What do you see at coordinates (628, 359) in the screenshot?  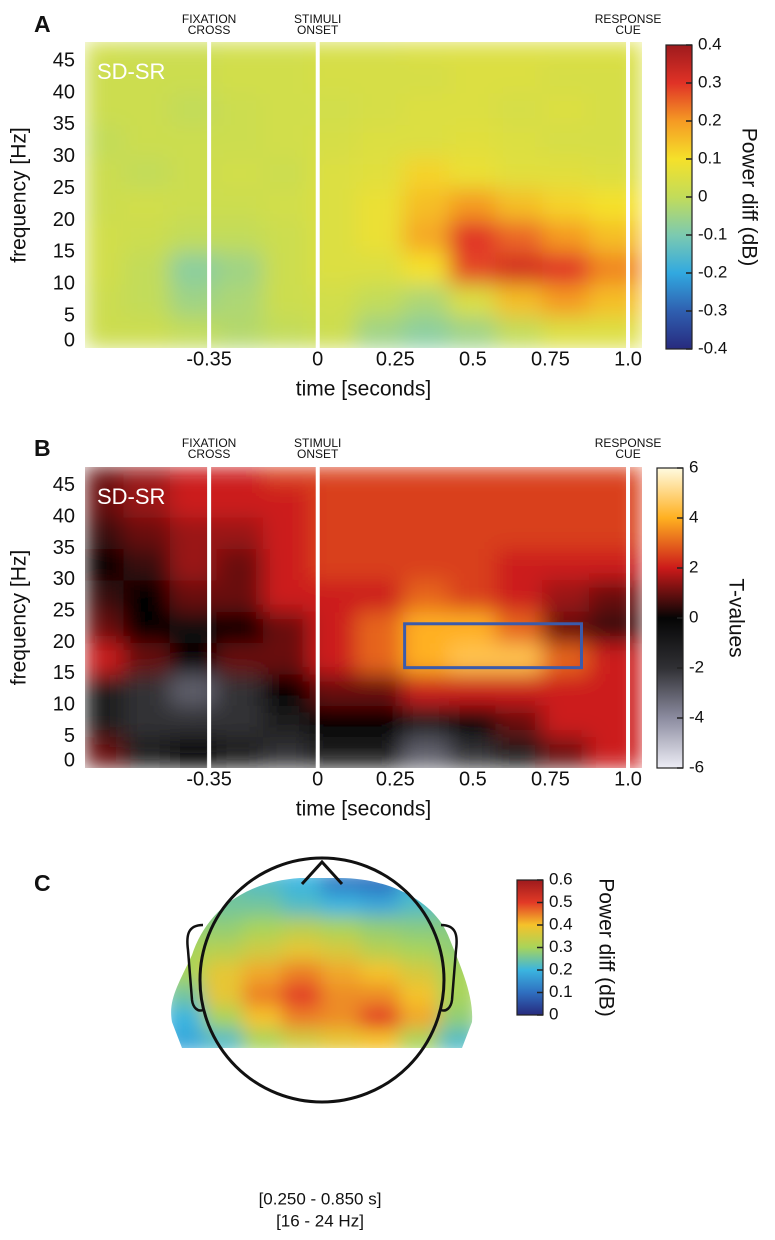 I see `x-tick-label: 1.0` at bounding box center [628, 359].